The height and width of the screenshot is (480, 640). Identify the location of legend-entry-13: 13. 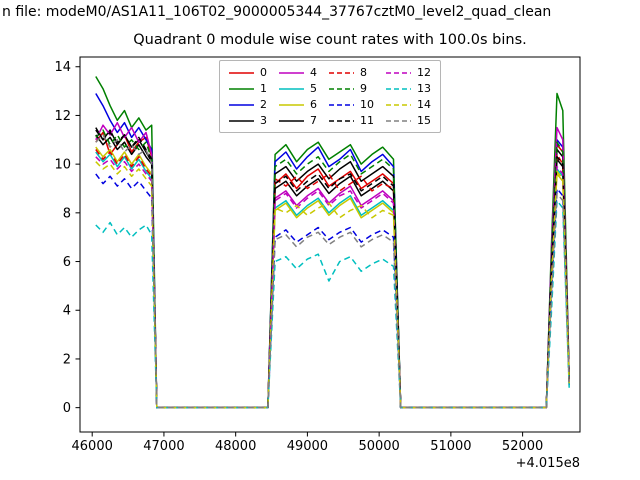
(408, 88).